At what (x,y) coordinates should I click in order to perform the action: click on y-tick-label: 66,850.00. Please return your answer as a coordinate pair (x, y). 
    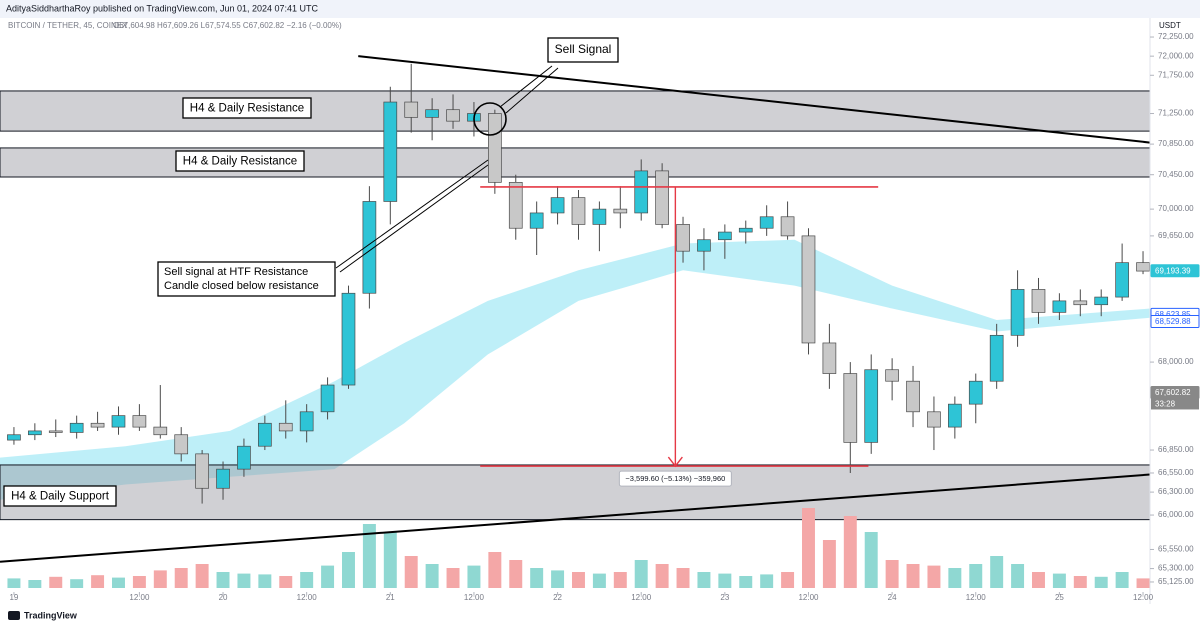
    Looking at the image, I should click on (1176, 449).